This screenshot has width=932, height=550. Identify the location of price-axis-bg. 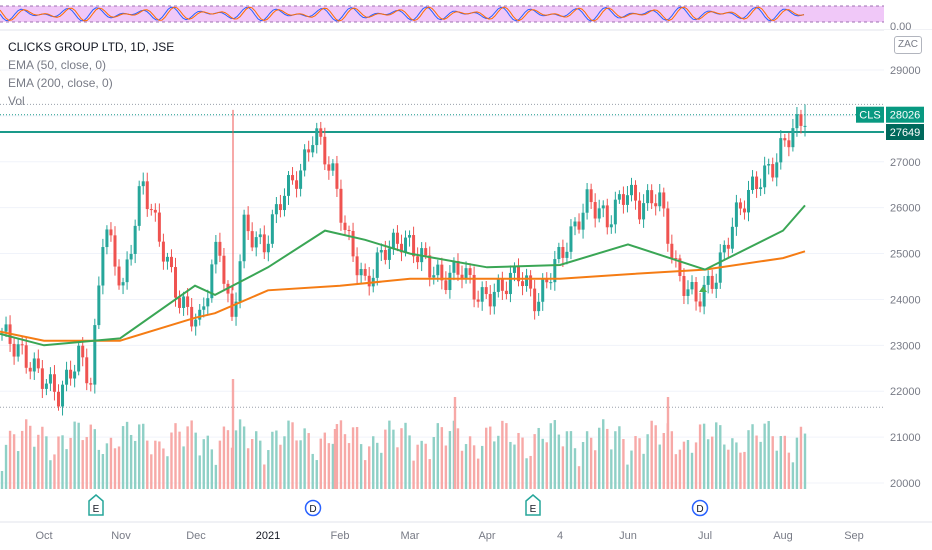
(908, 275).